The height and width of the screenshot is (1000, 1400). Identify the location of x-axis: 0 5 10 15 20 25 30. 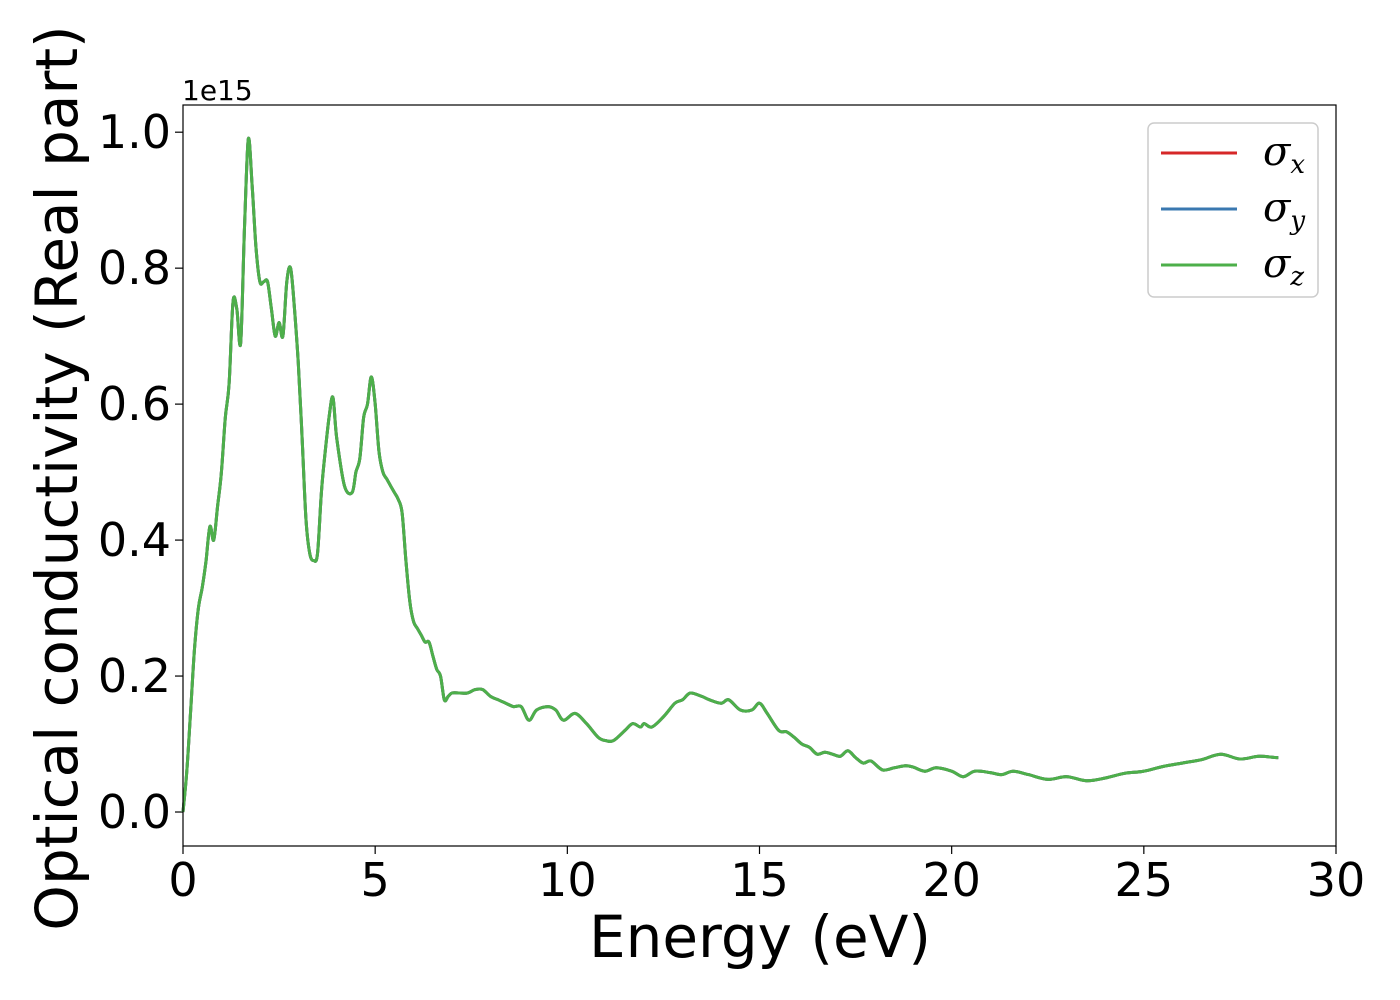
(766, 876).